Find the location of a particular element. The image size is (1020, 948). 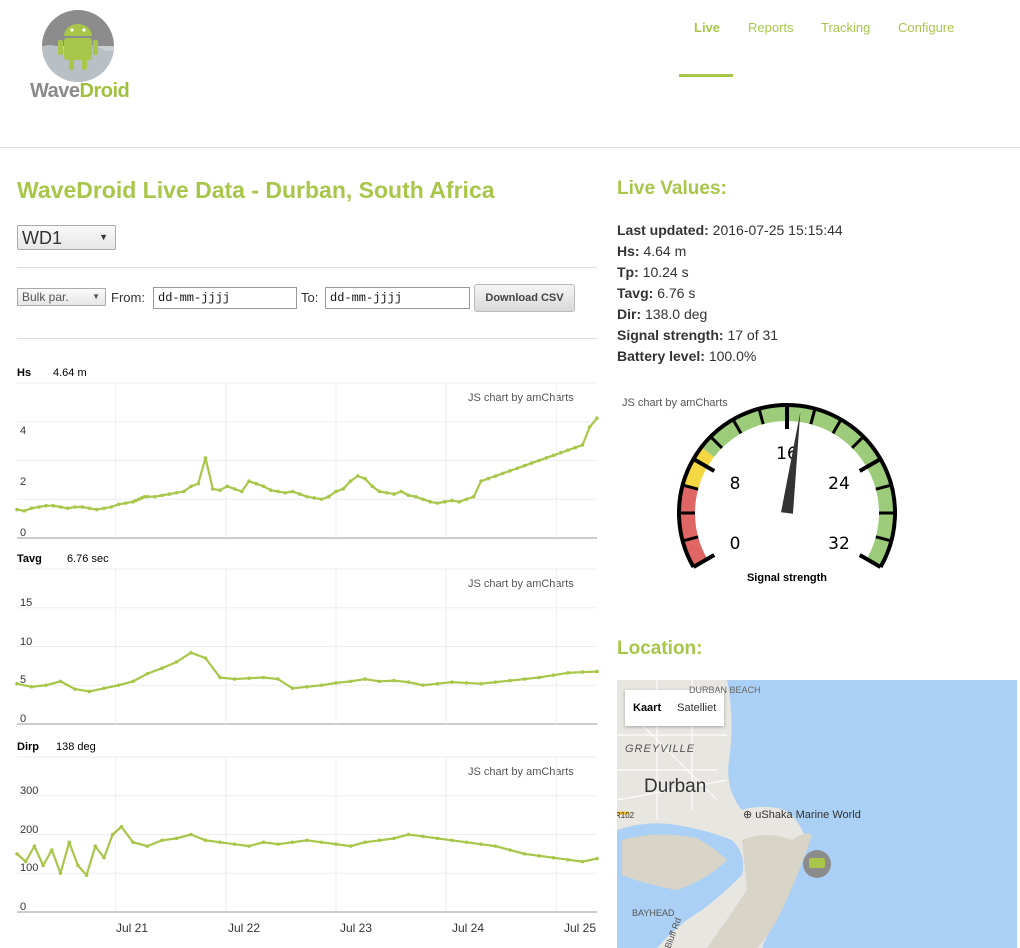

live-label: Tp: is located at coordinates (628, 272).